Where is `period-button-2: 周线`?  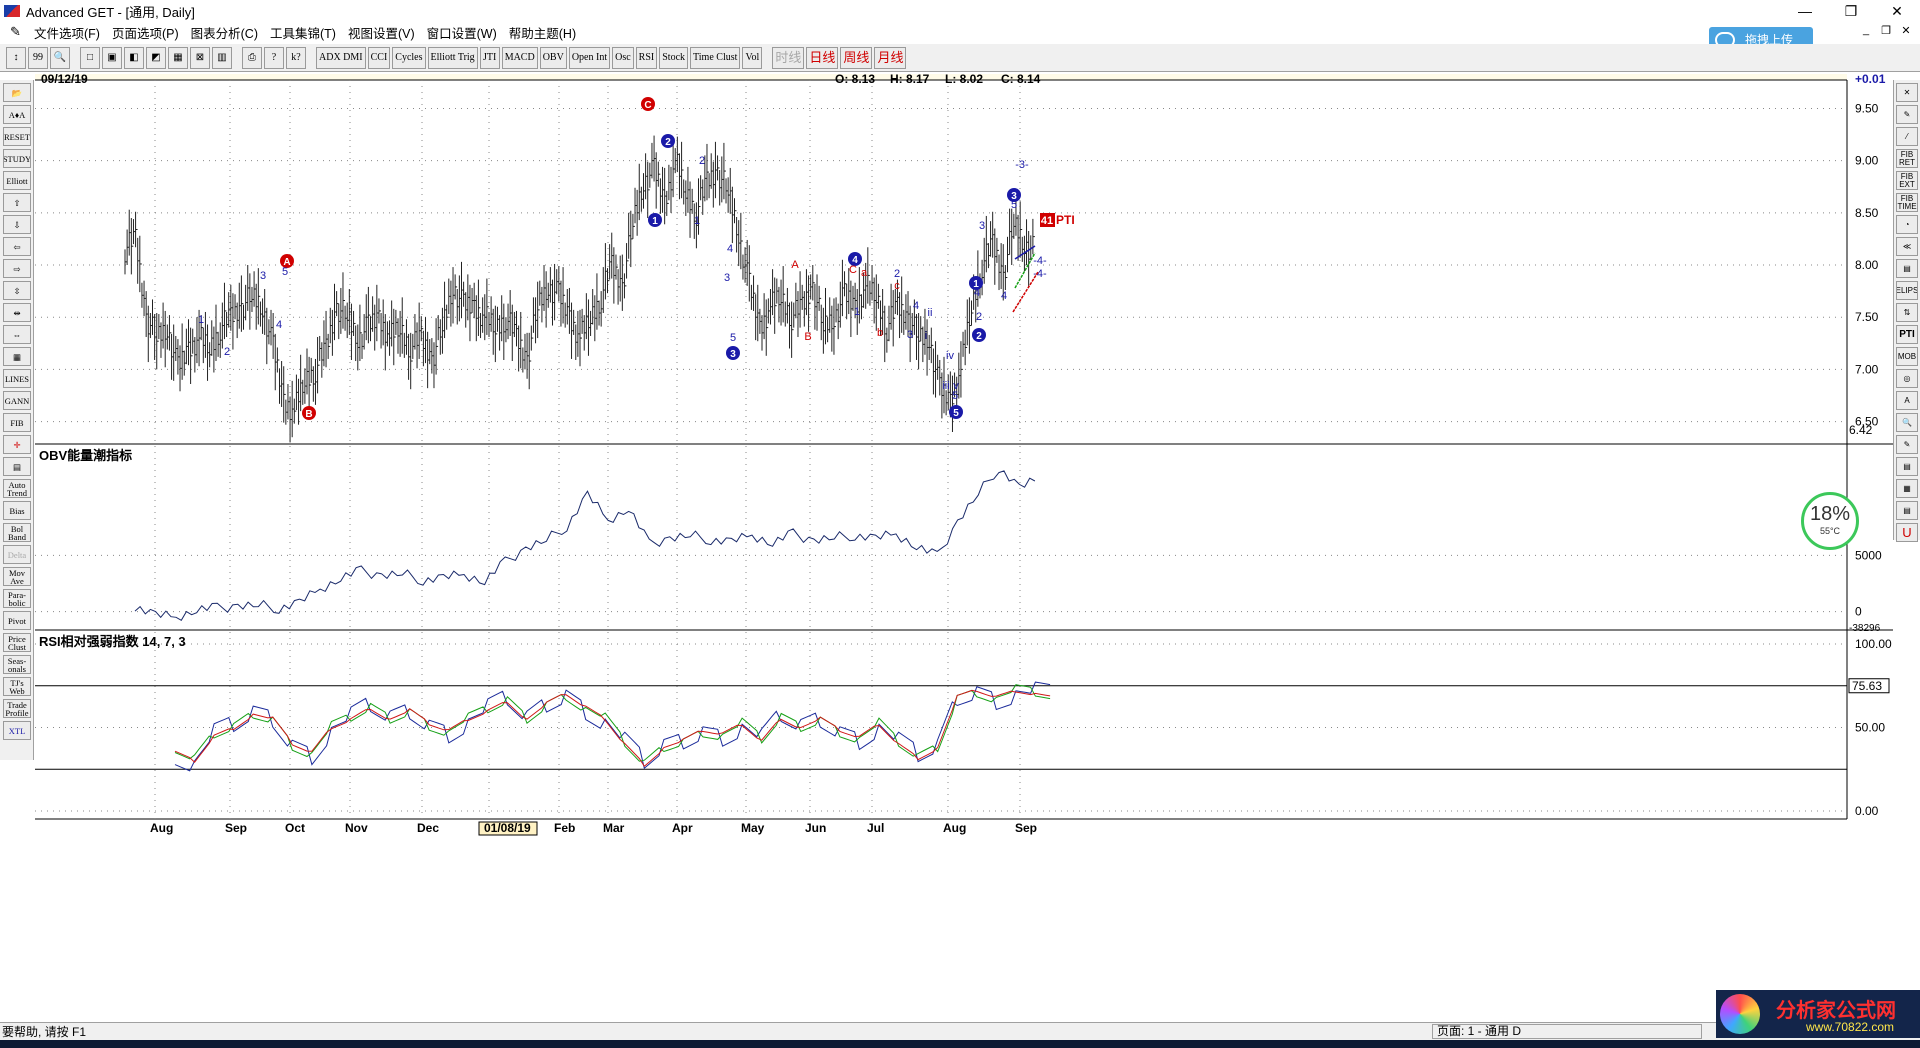 period-button-2: 周线 is located at coordinates (856, 57).